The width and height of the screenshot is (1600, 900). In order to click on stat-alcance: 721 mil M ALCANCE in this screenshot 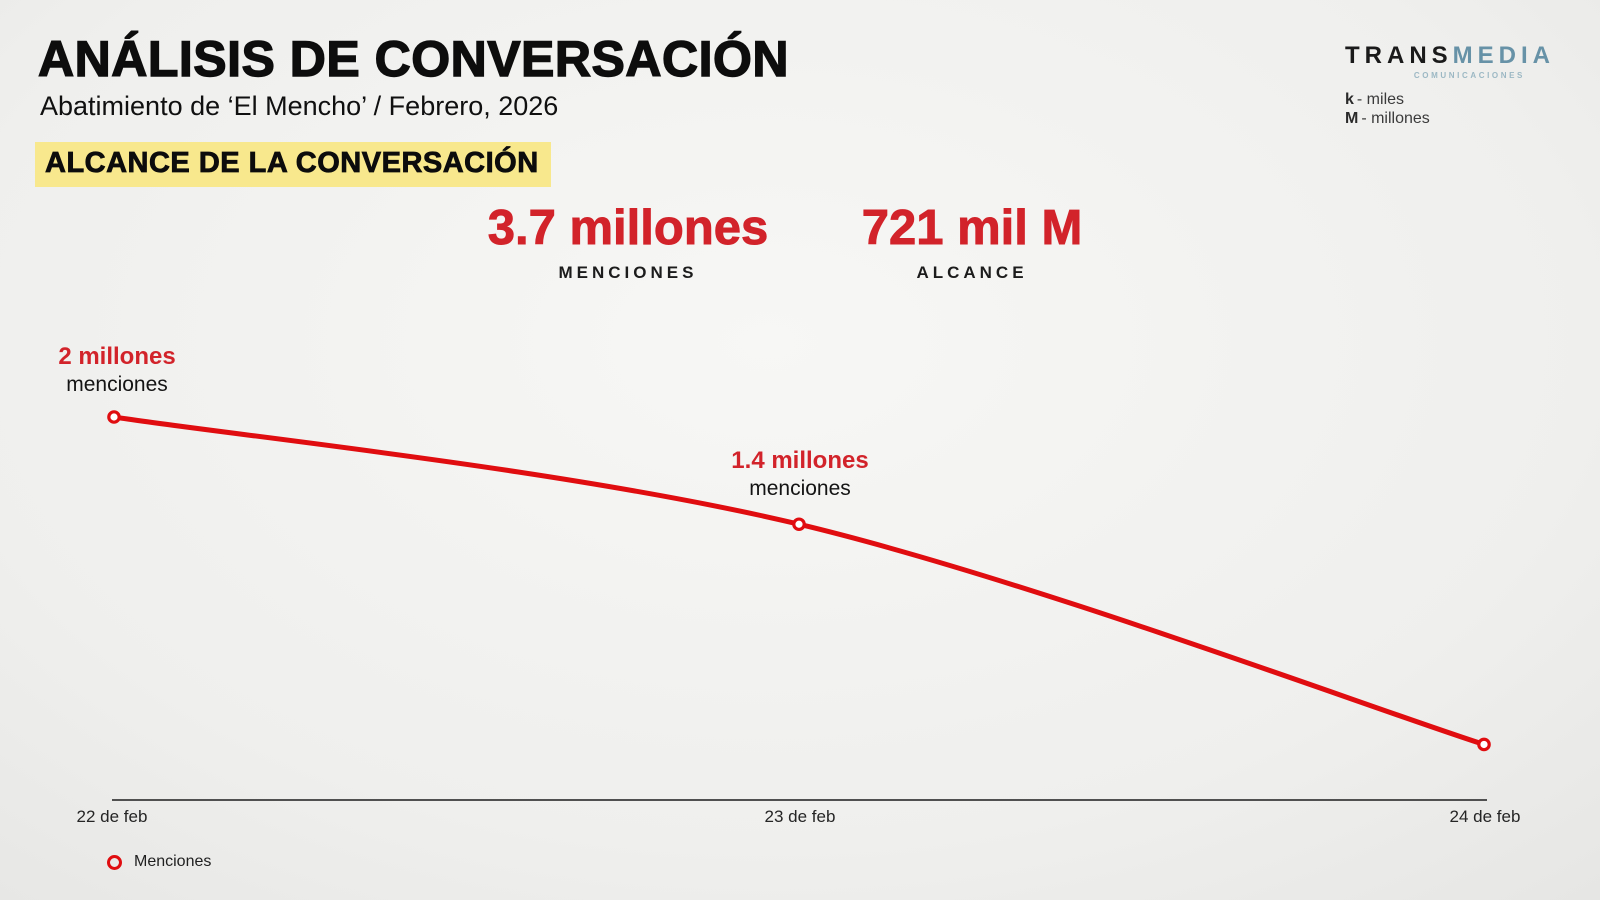, I will do `click(972, 242)`.